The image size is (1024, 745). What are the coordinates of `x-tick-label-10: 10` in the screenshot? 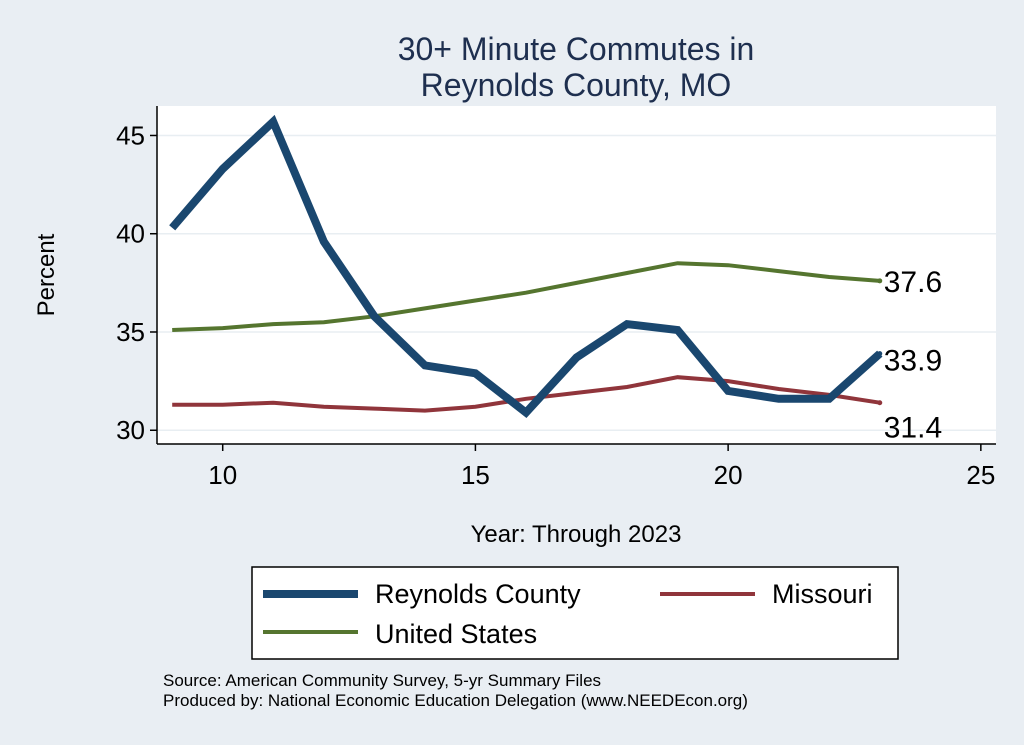 It's located at (222, 475).